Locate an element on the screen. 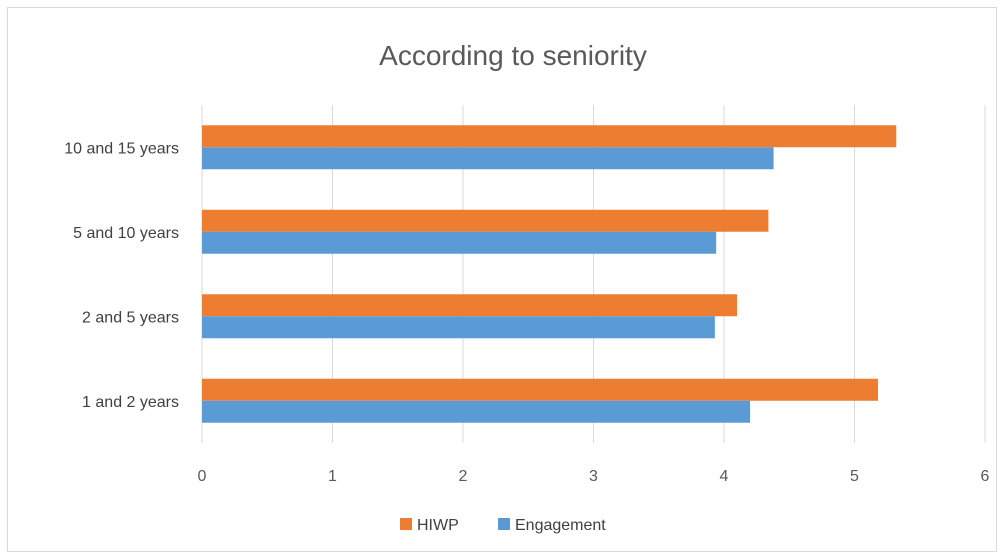  category-label: 2 and 5 years is located at coordinates (130, 317).